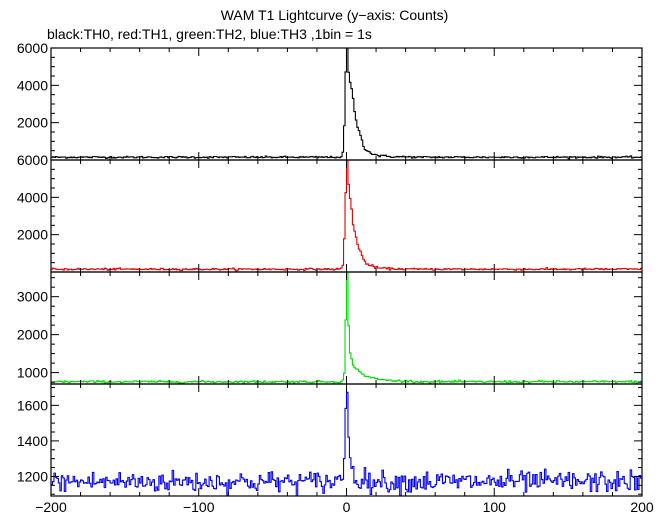 This screenshot has height=515, width=669. Describe the element at coordinates (495, 507) in the screenshot. I see `x-tick-label-3: 100` at that location.